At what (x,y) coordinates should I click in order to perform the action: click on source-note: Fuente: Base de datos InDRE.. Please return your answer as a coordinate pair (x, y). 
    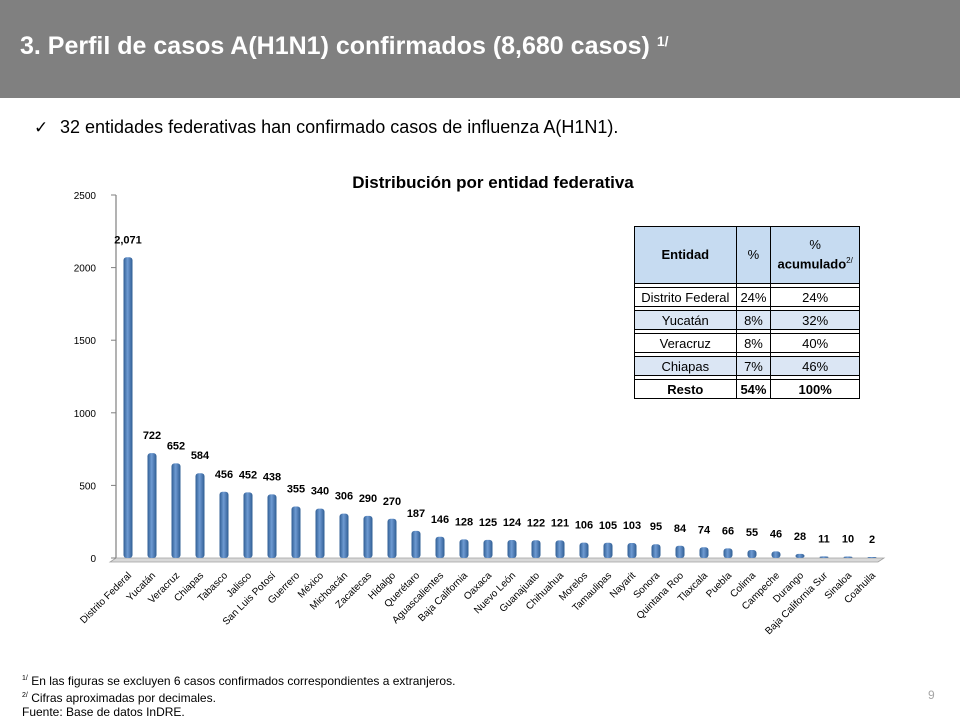
    Looking at the image, I should click on (103, 712).